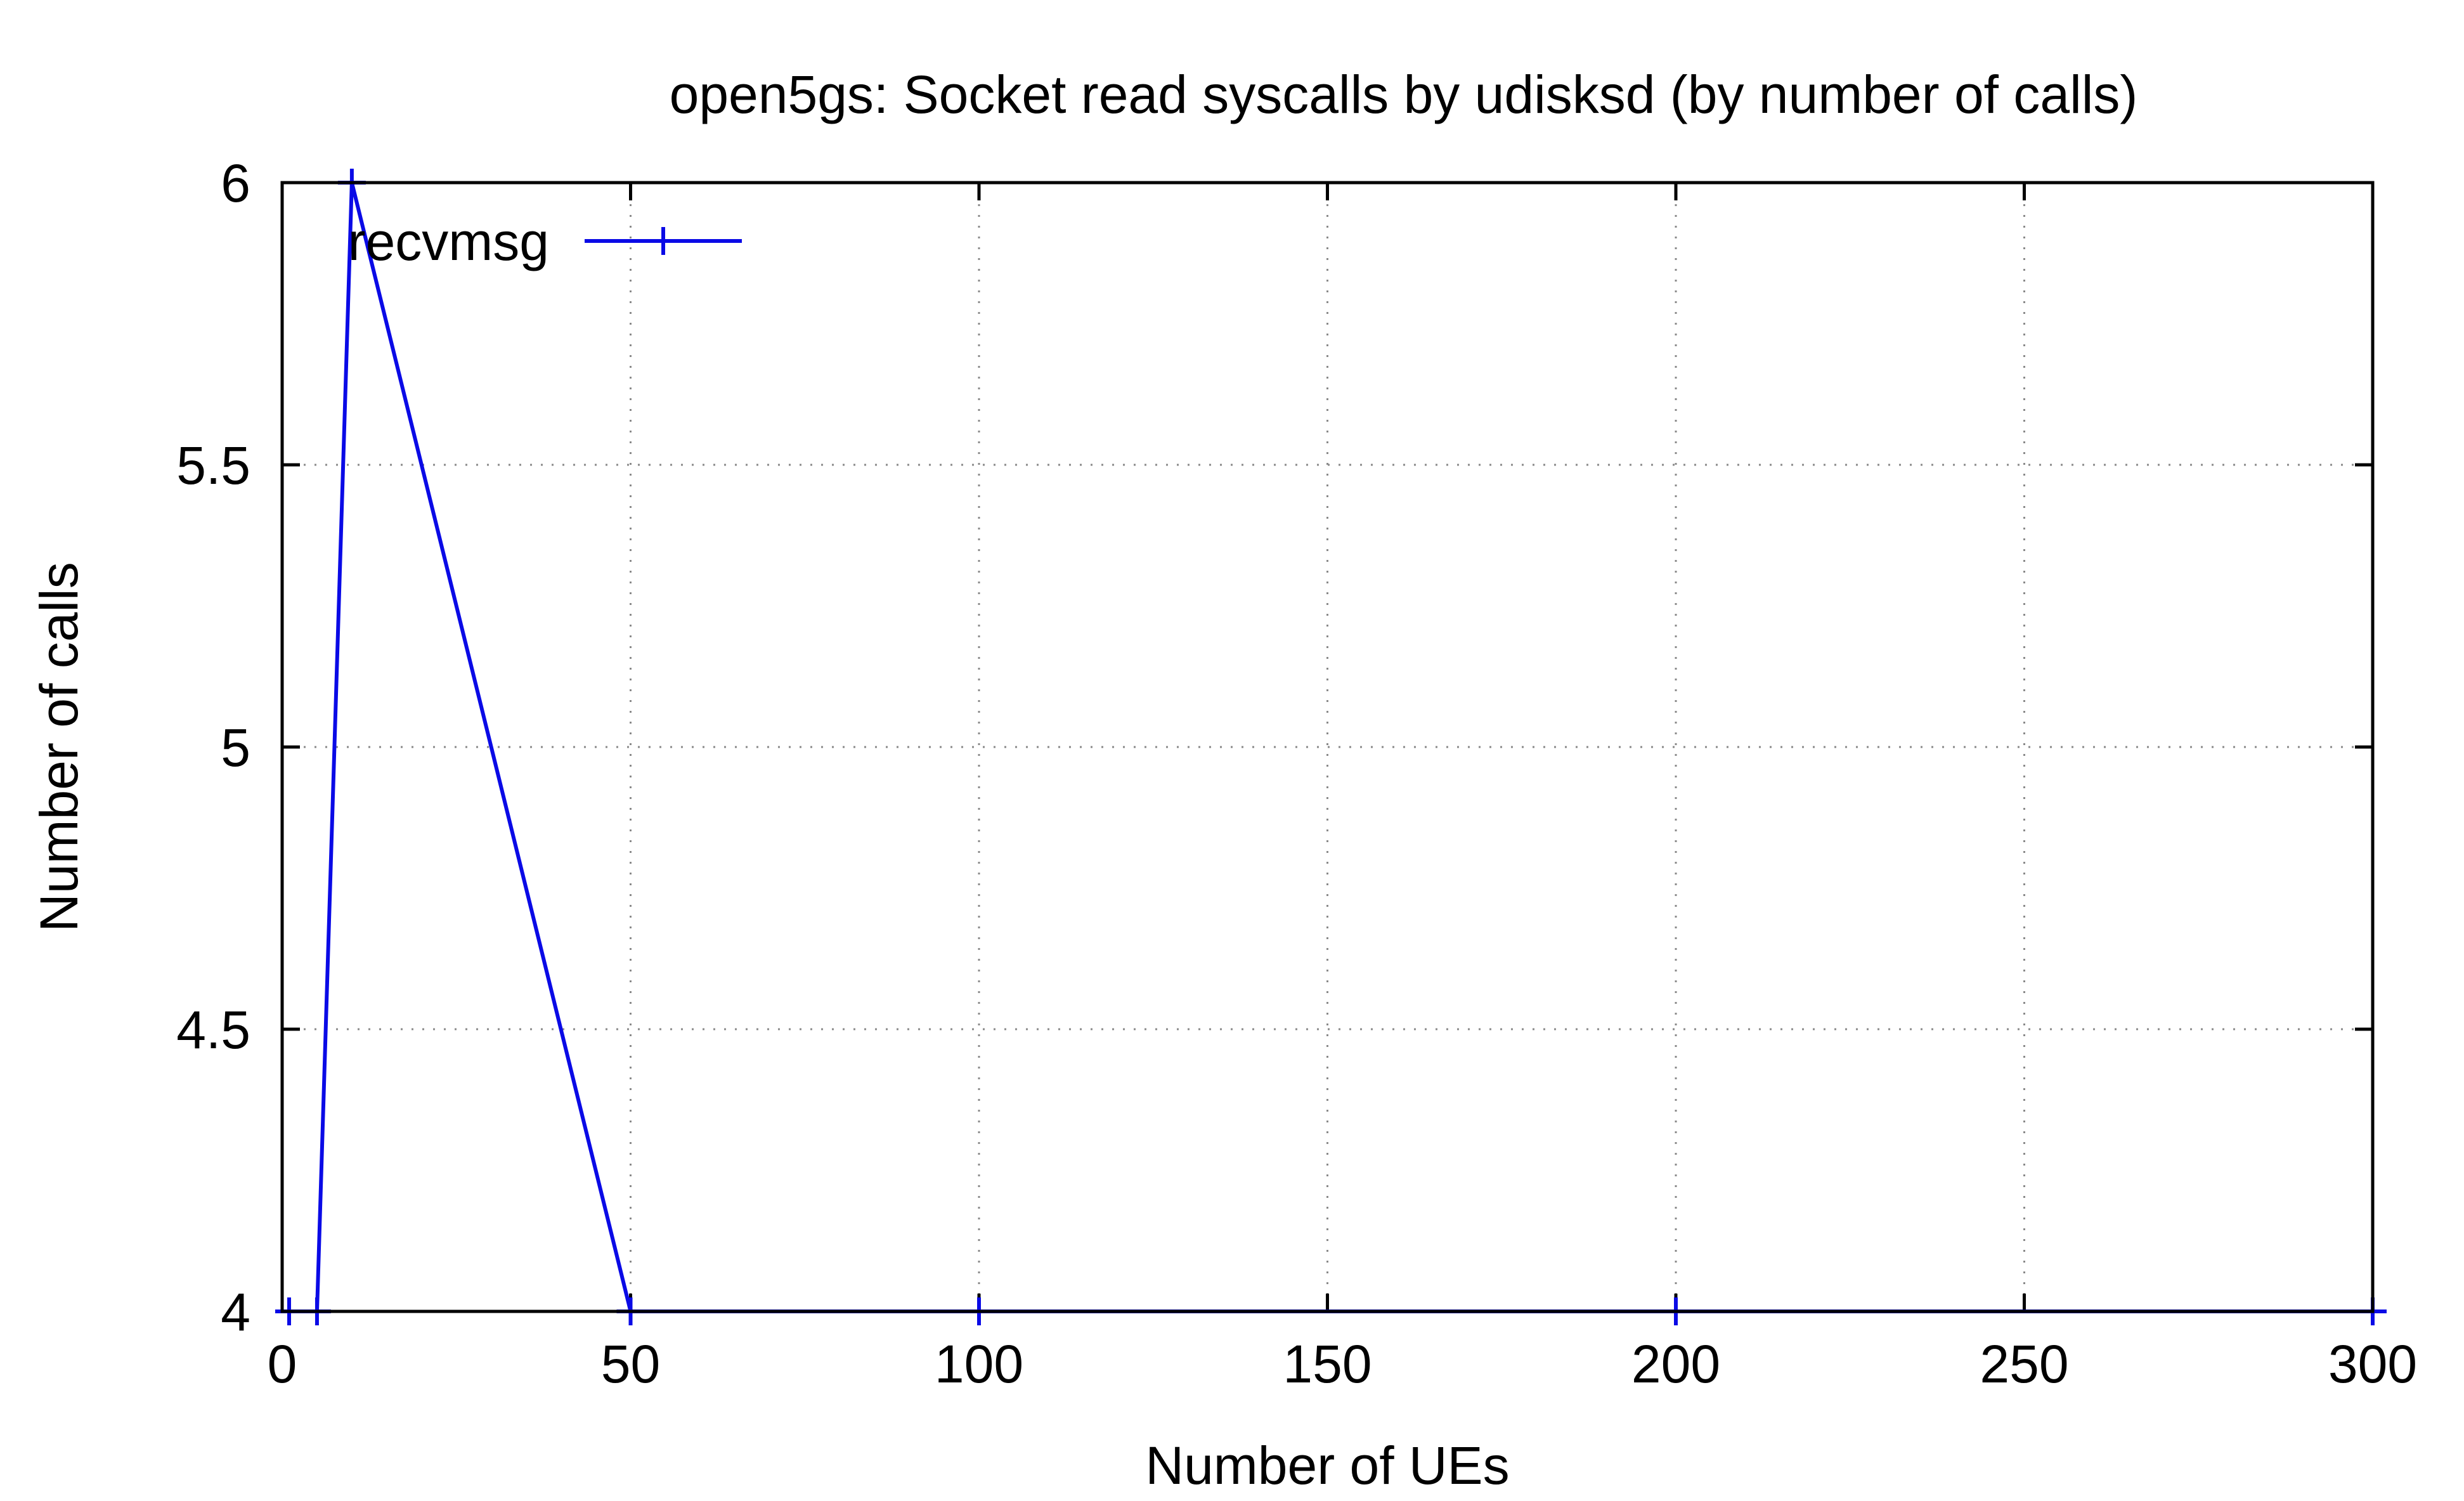  What do you see at coordinates (213, 1030) in the screenshot?
I see `y-tick-label: 4.5` at bounding box center [213, 1030].